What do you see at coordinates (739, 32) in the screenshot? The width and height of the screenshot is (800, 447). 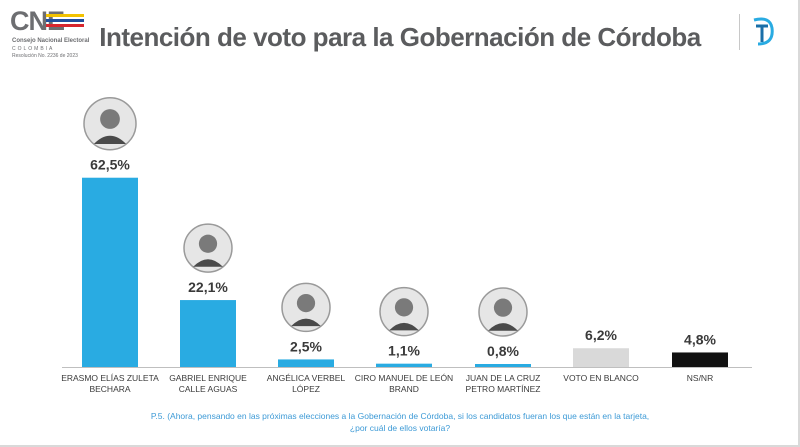 I see `brand-divider` at bounding box center [739, 32].